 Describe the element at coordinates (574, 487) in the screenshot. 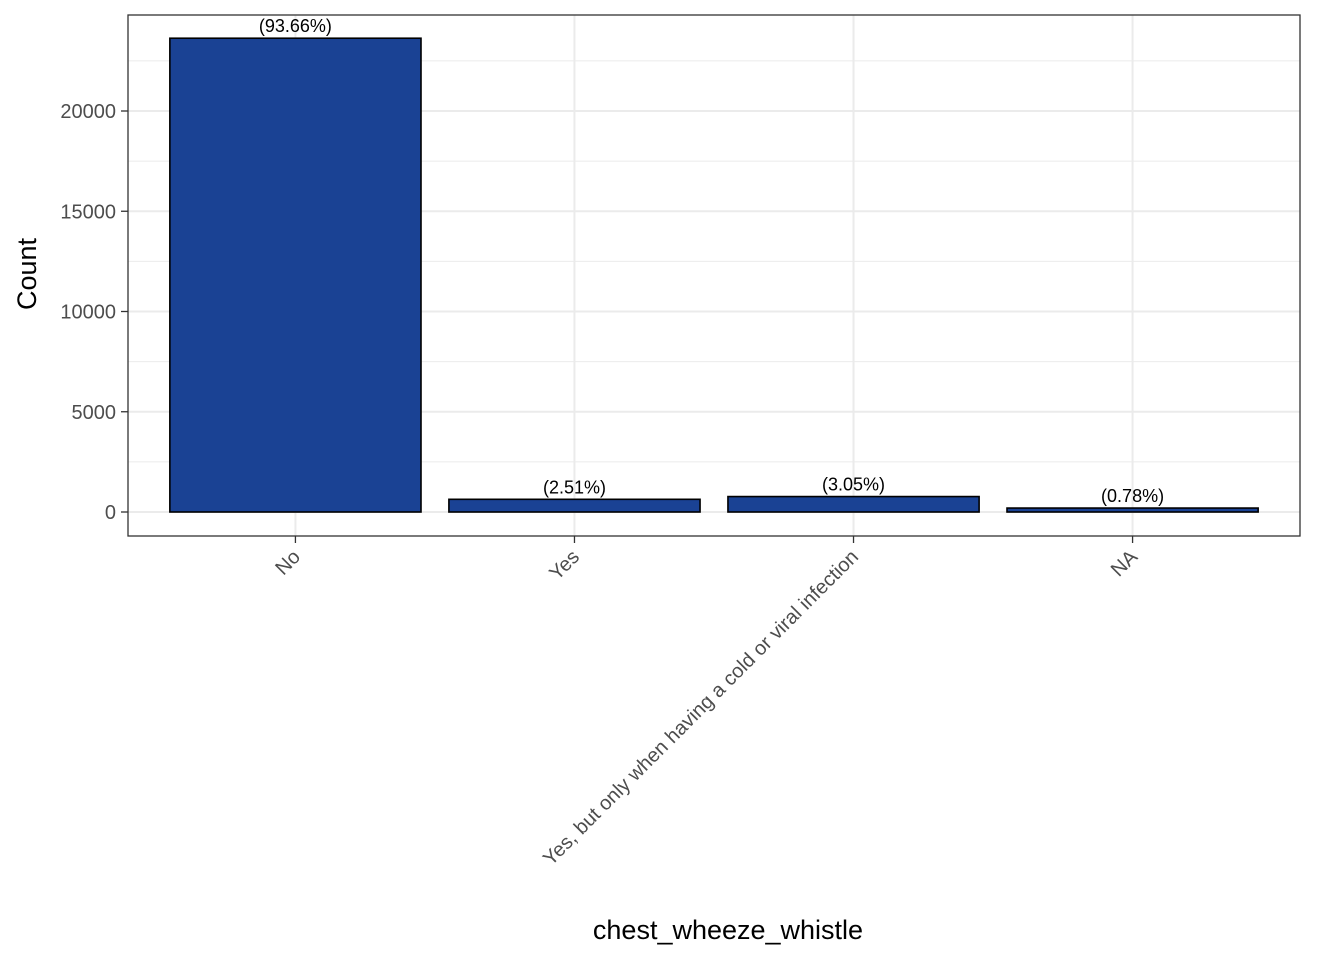

I see `bar-label: (2.51%)` at that location.